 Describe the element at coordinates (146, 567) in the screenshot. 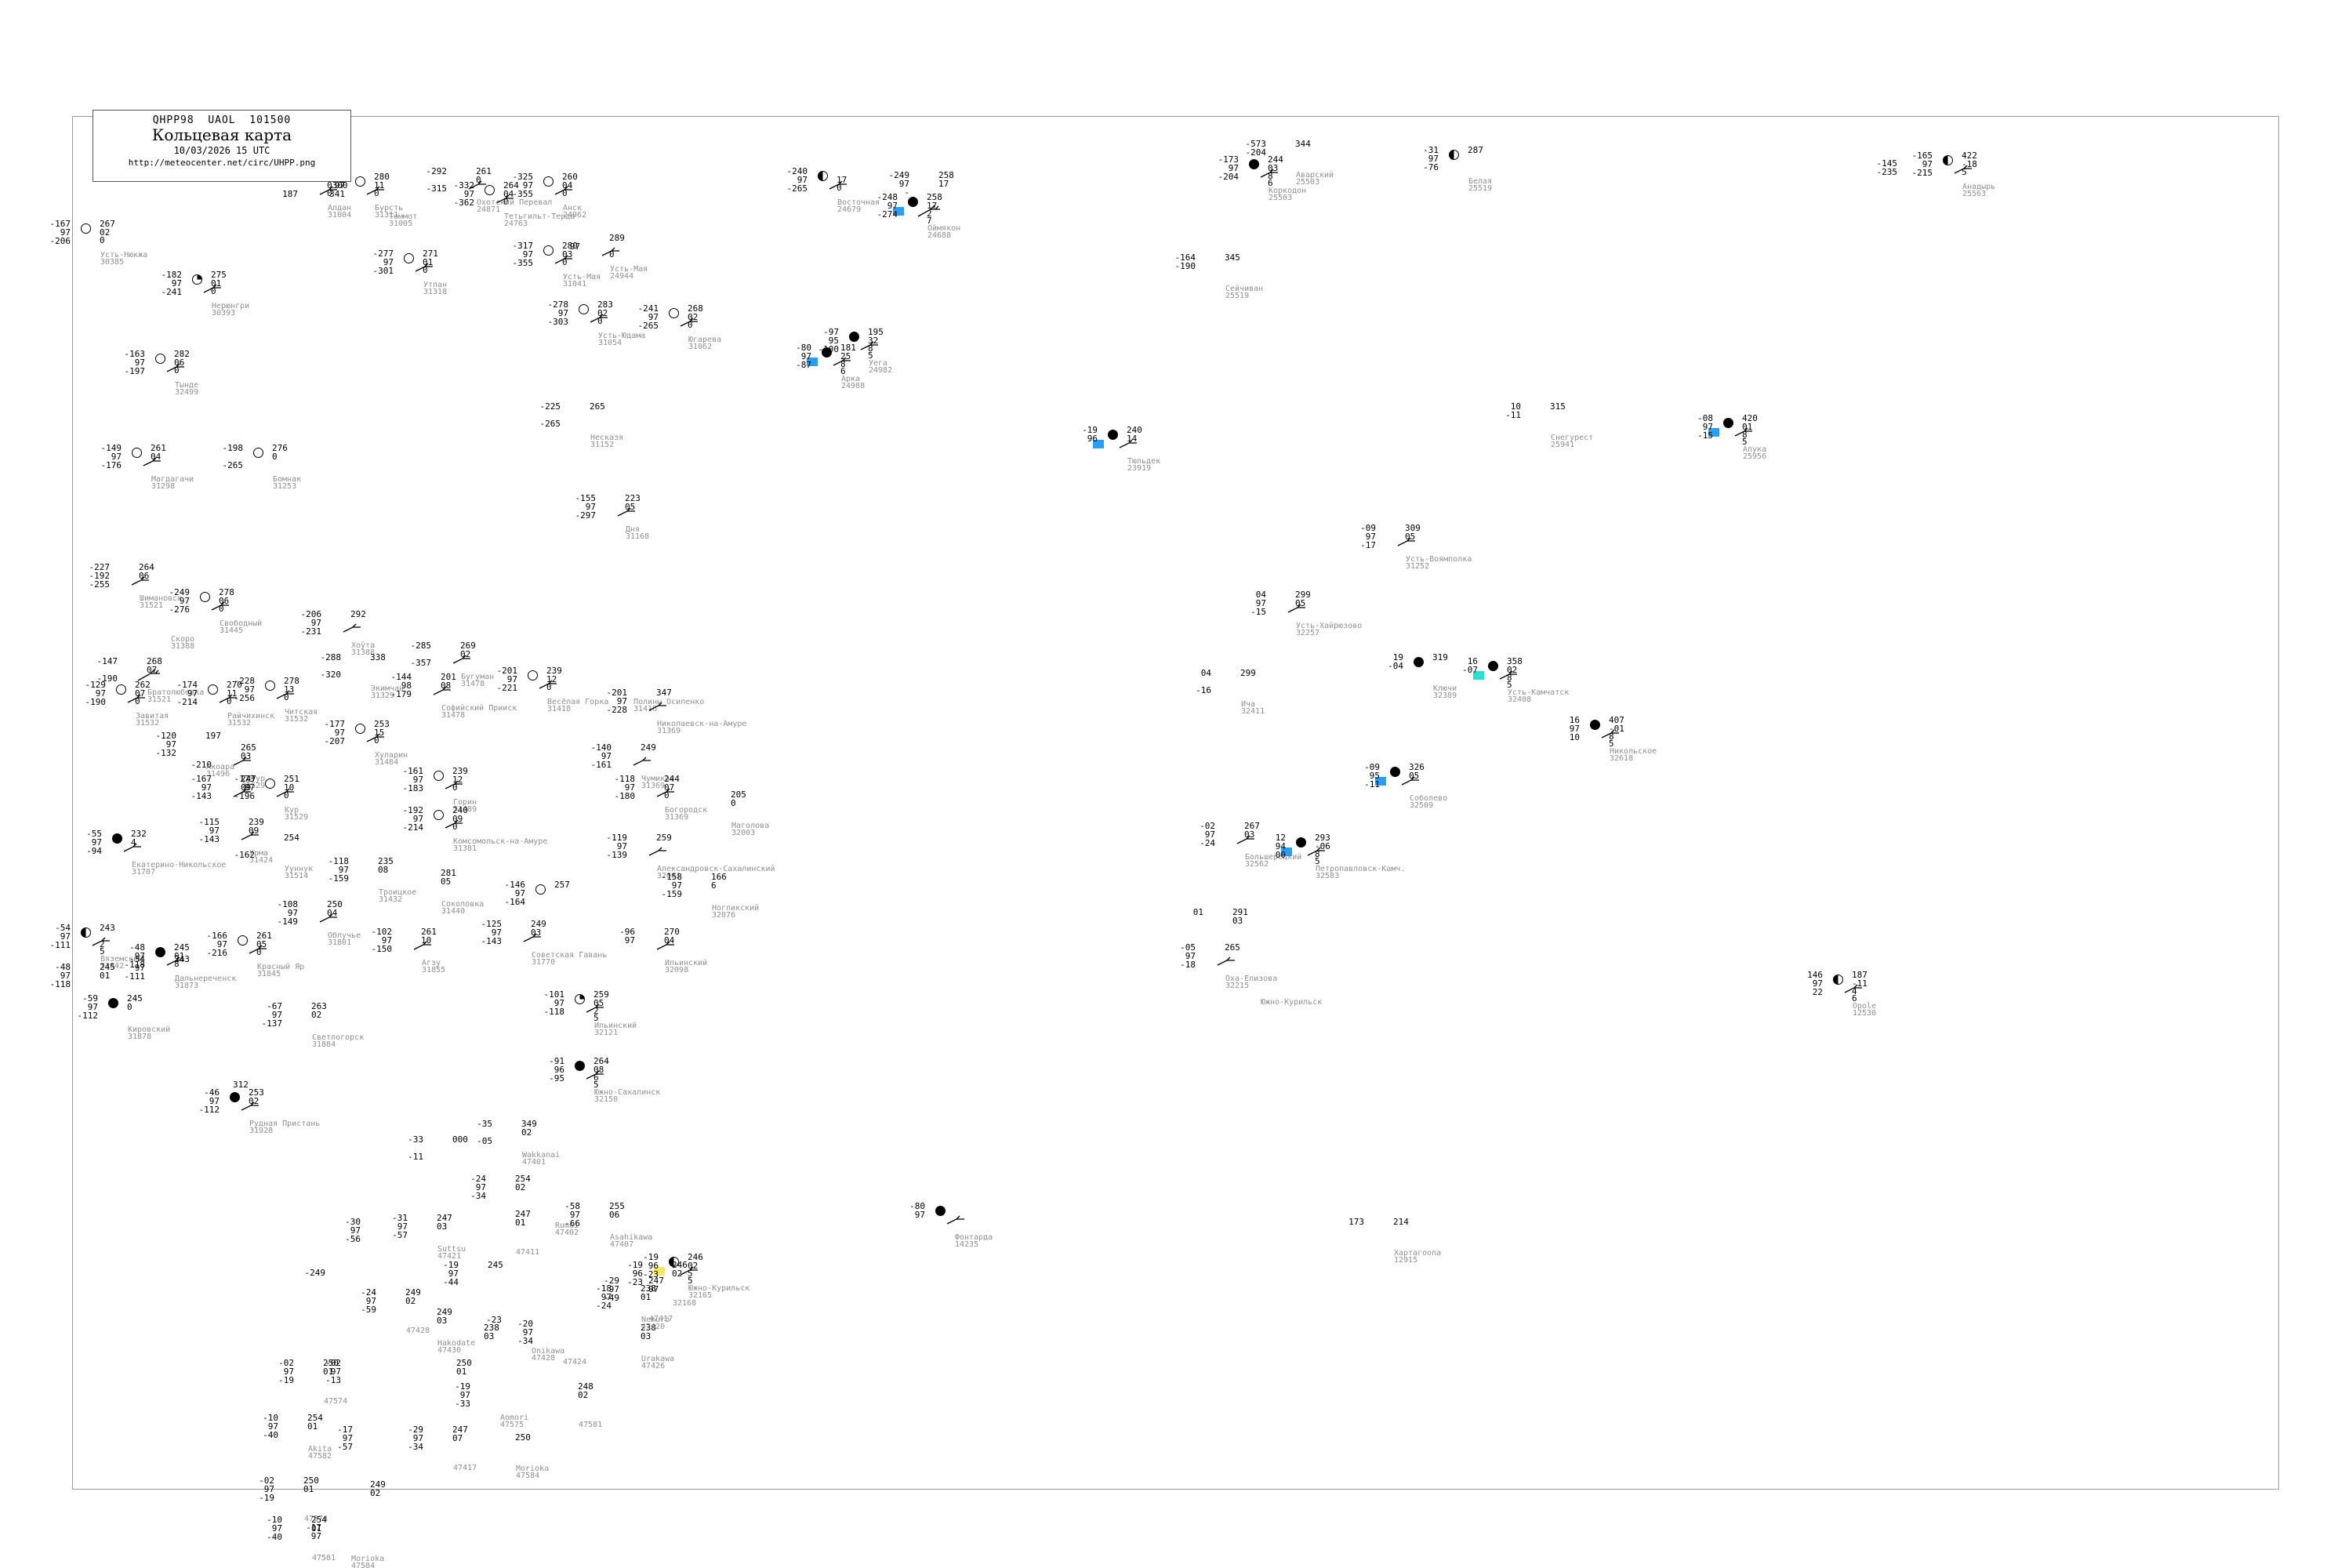

I see `pressure-value: 264` at that location.